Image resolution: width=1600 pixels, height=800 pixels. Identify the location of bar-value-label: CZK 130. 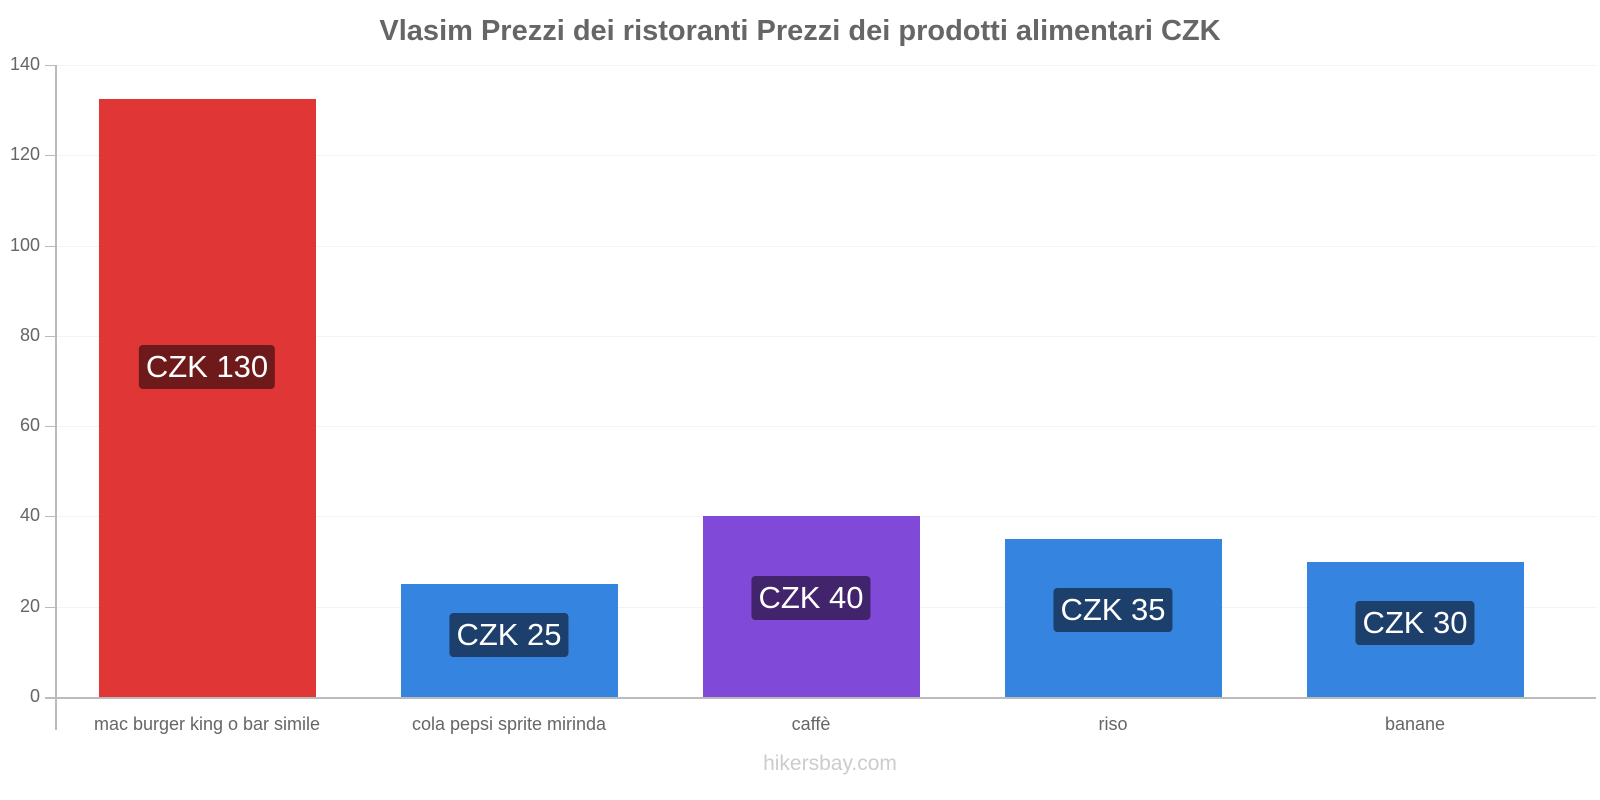
(207, 367).